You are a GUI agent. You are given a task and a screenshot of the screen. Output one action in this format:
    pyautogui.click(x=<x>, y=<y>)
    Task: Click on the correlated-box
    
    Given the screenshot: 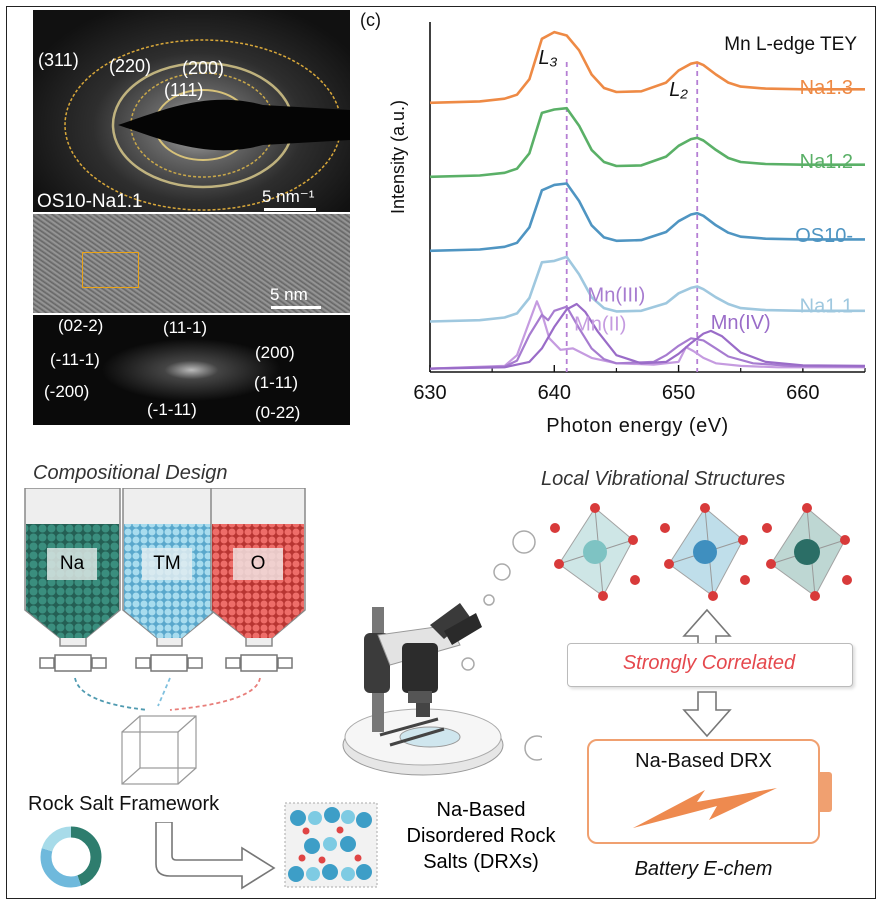 What is the action you would take?
    pyautogui.click(x=710, y=665)
    